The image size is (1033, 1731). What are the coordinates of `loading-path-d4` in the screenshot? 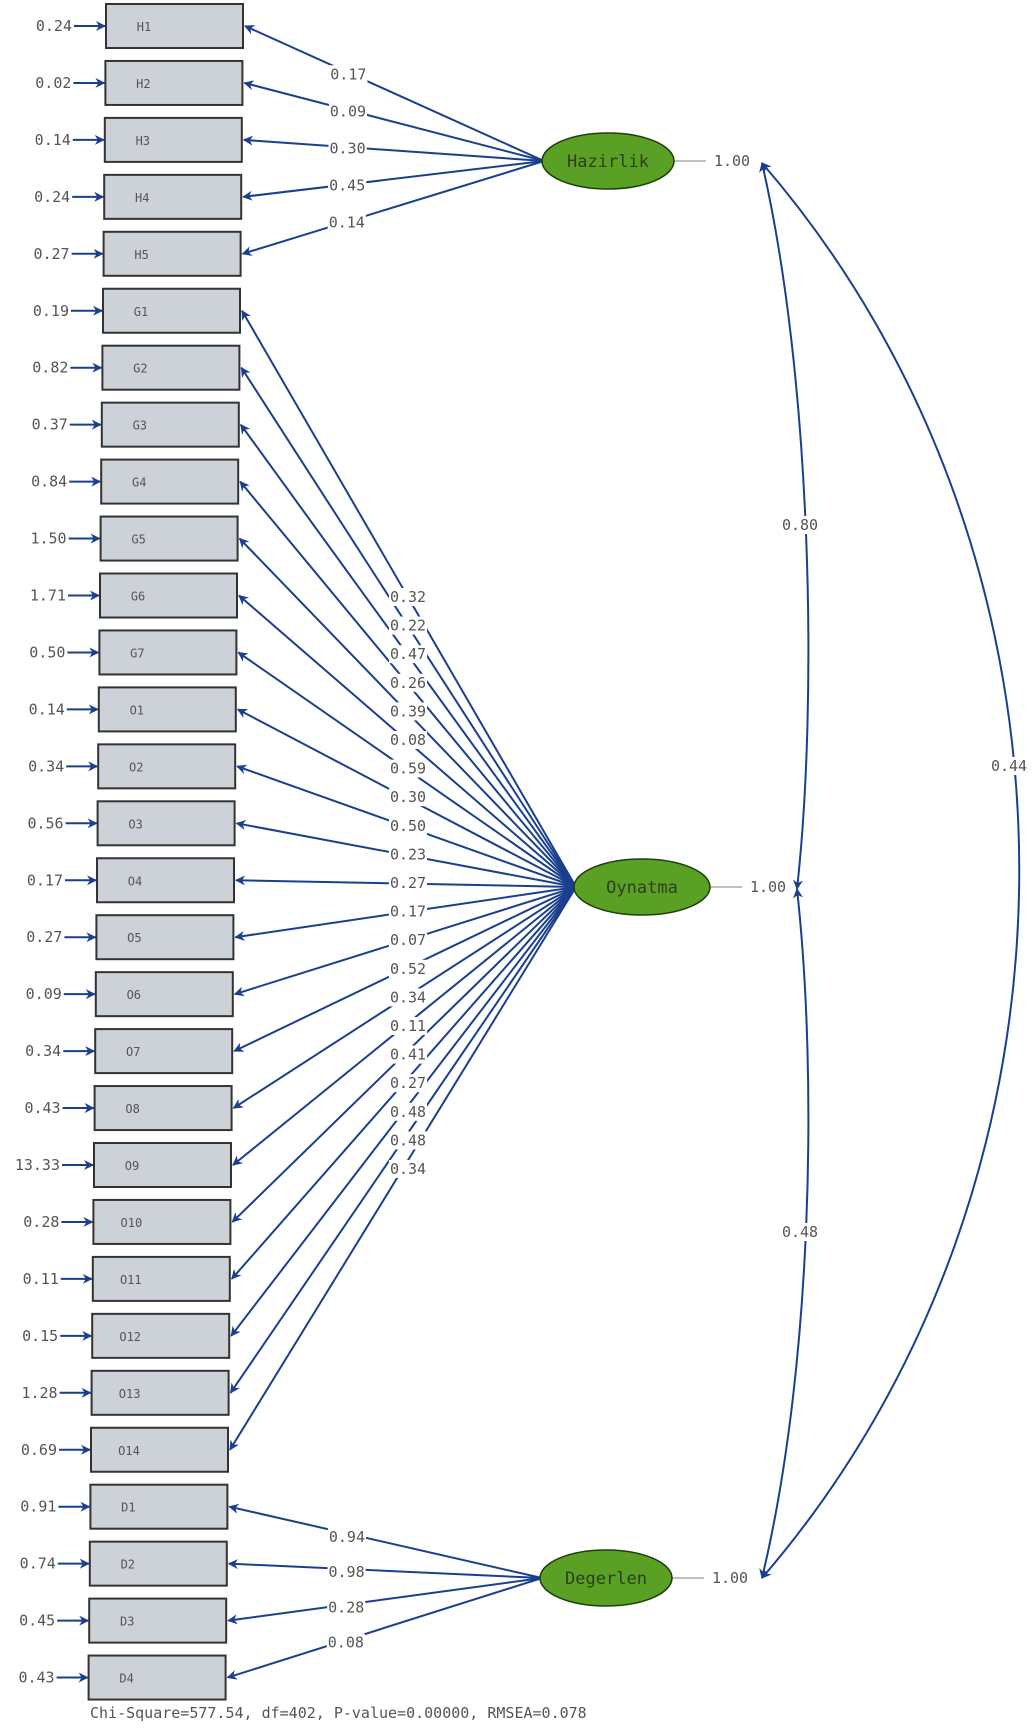 It's located at (384, 1628).